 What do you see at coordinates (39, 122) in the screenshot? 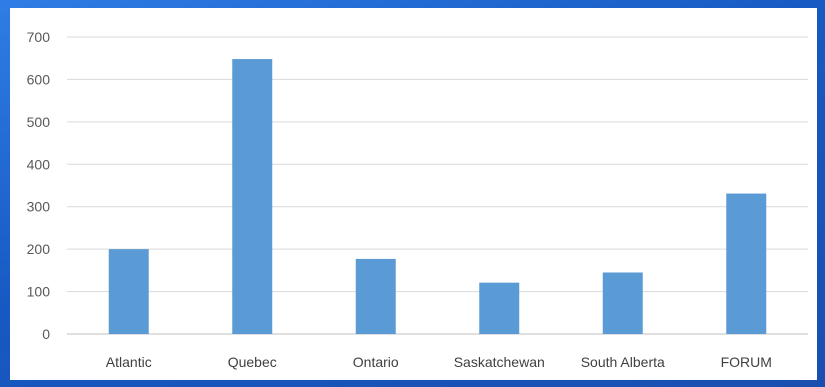
I see `y-tick-label: 500` at bounding box center [39, 122].